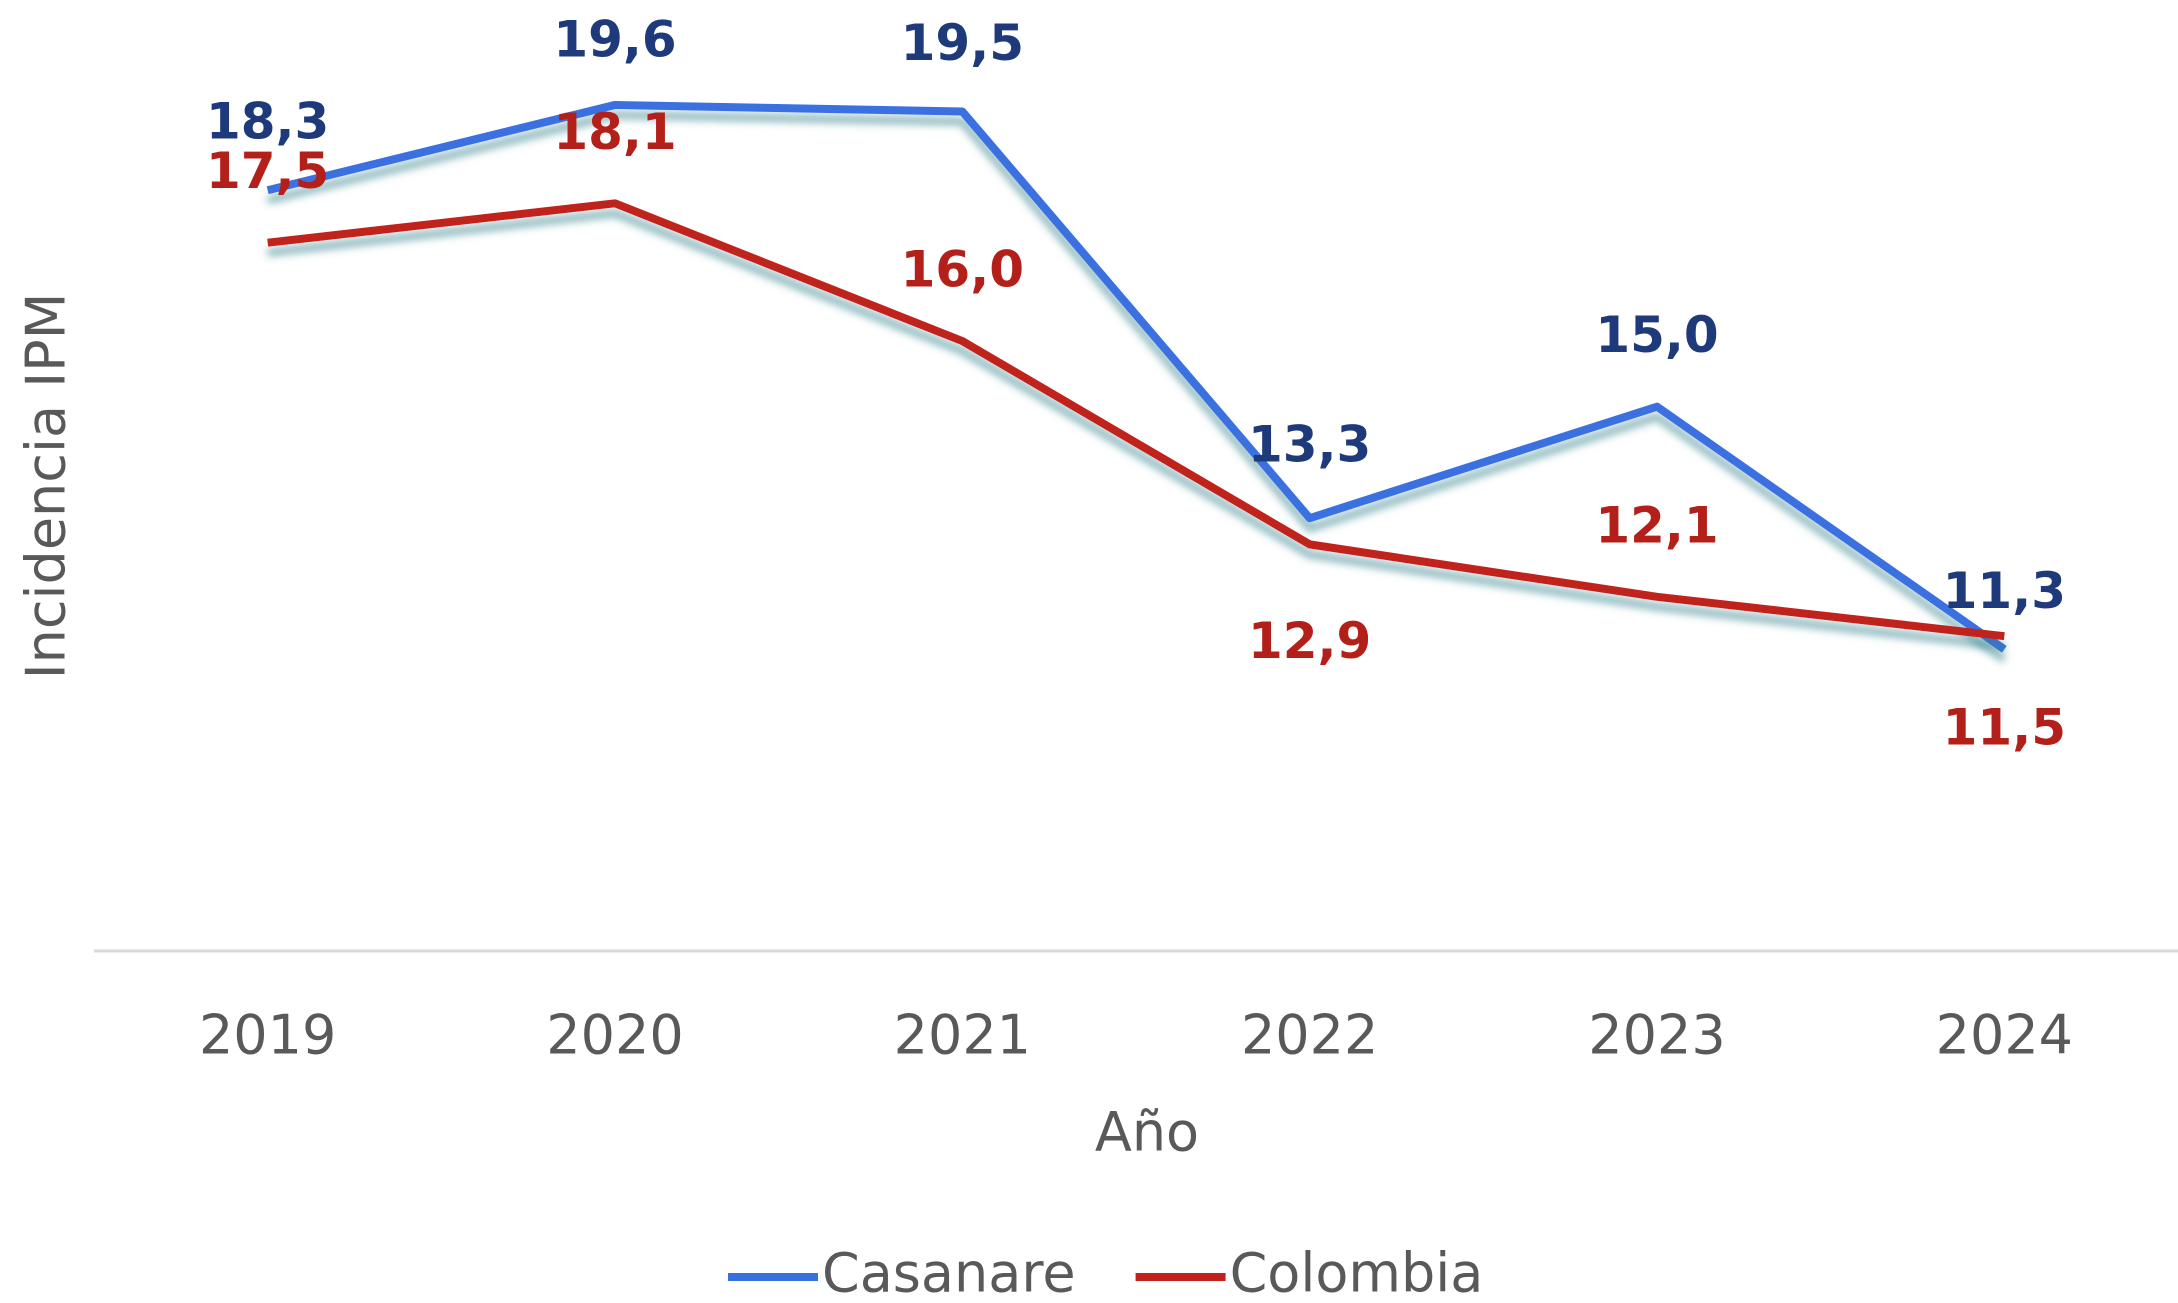 Image resolution: width=2178 pixels, height=1303 pixels. What do you see at coordinates (267, 171) in the screenshot?
I see `data-label: 17,5` at bounding box center [267, 171].